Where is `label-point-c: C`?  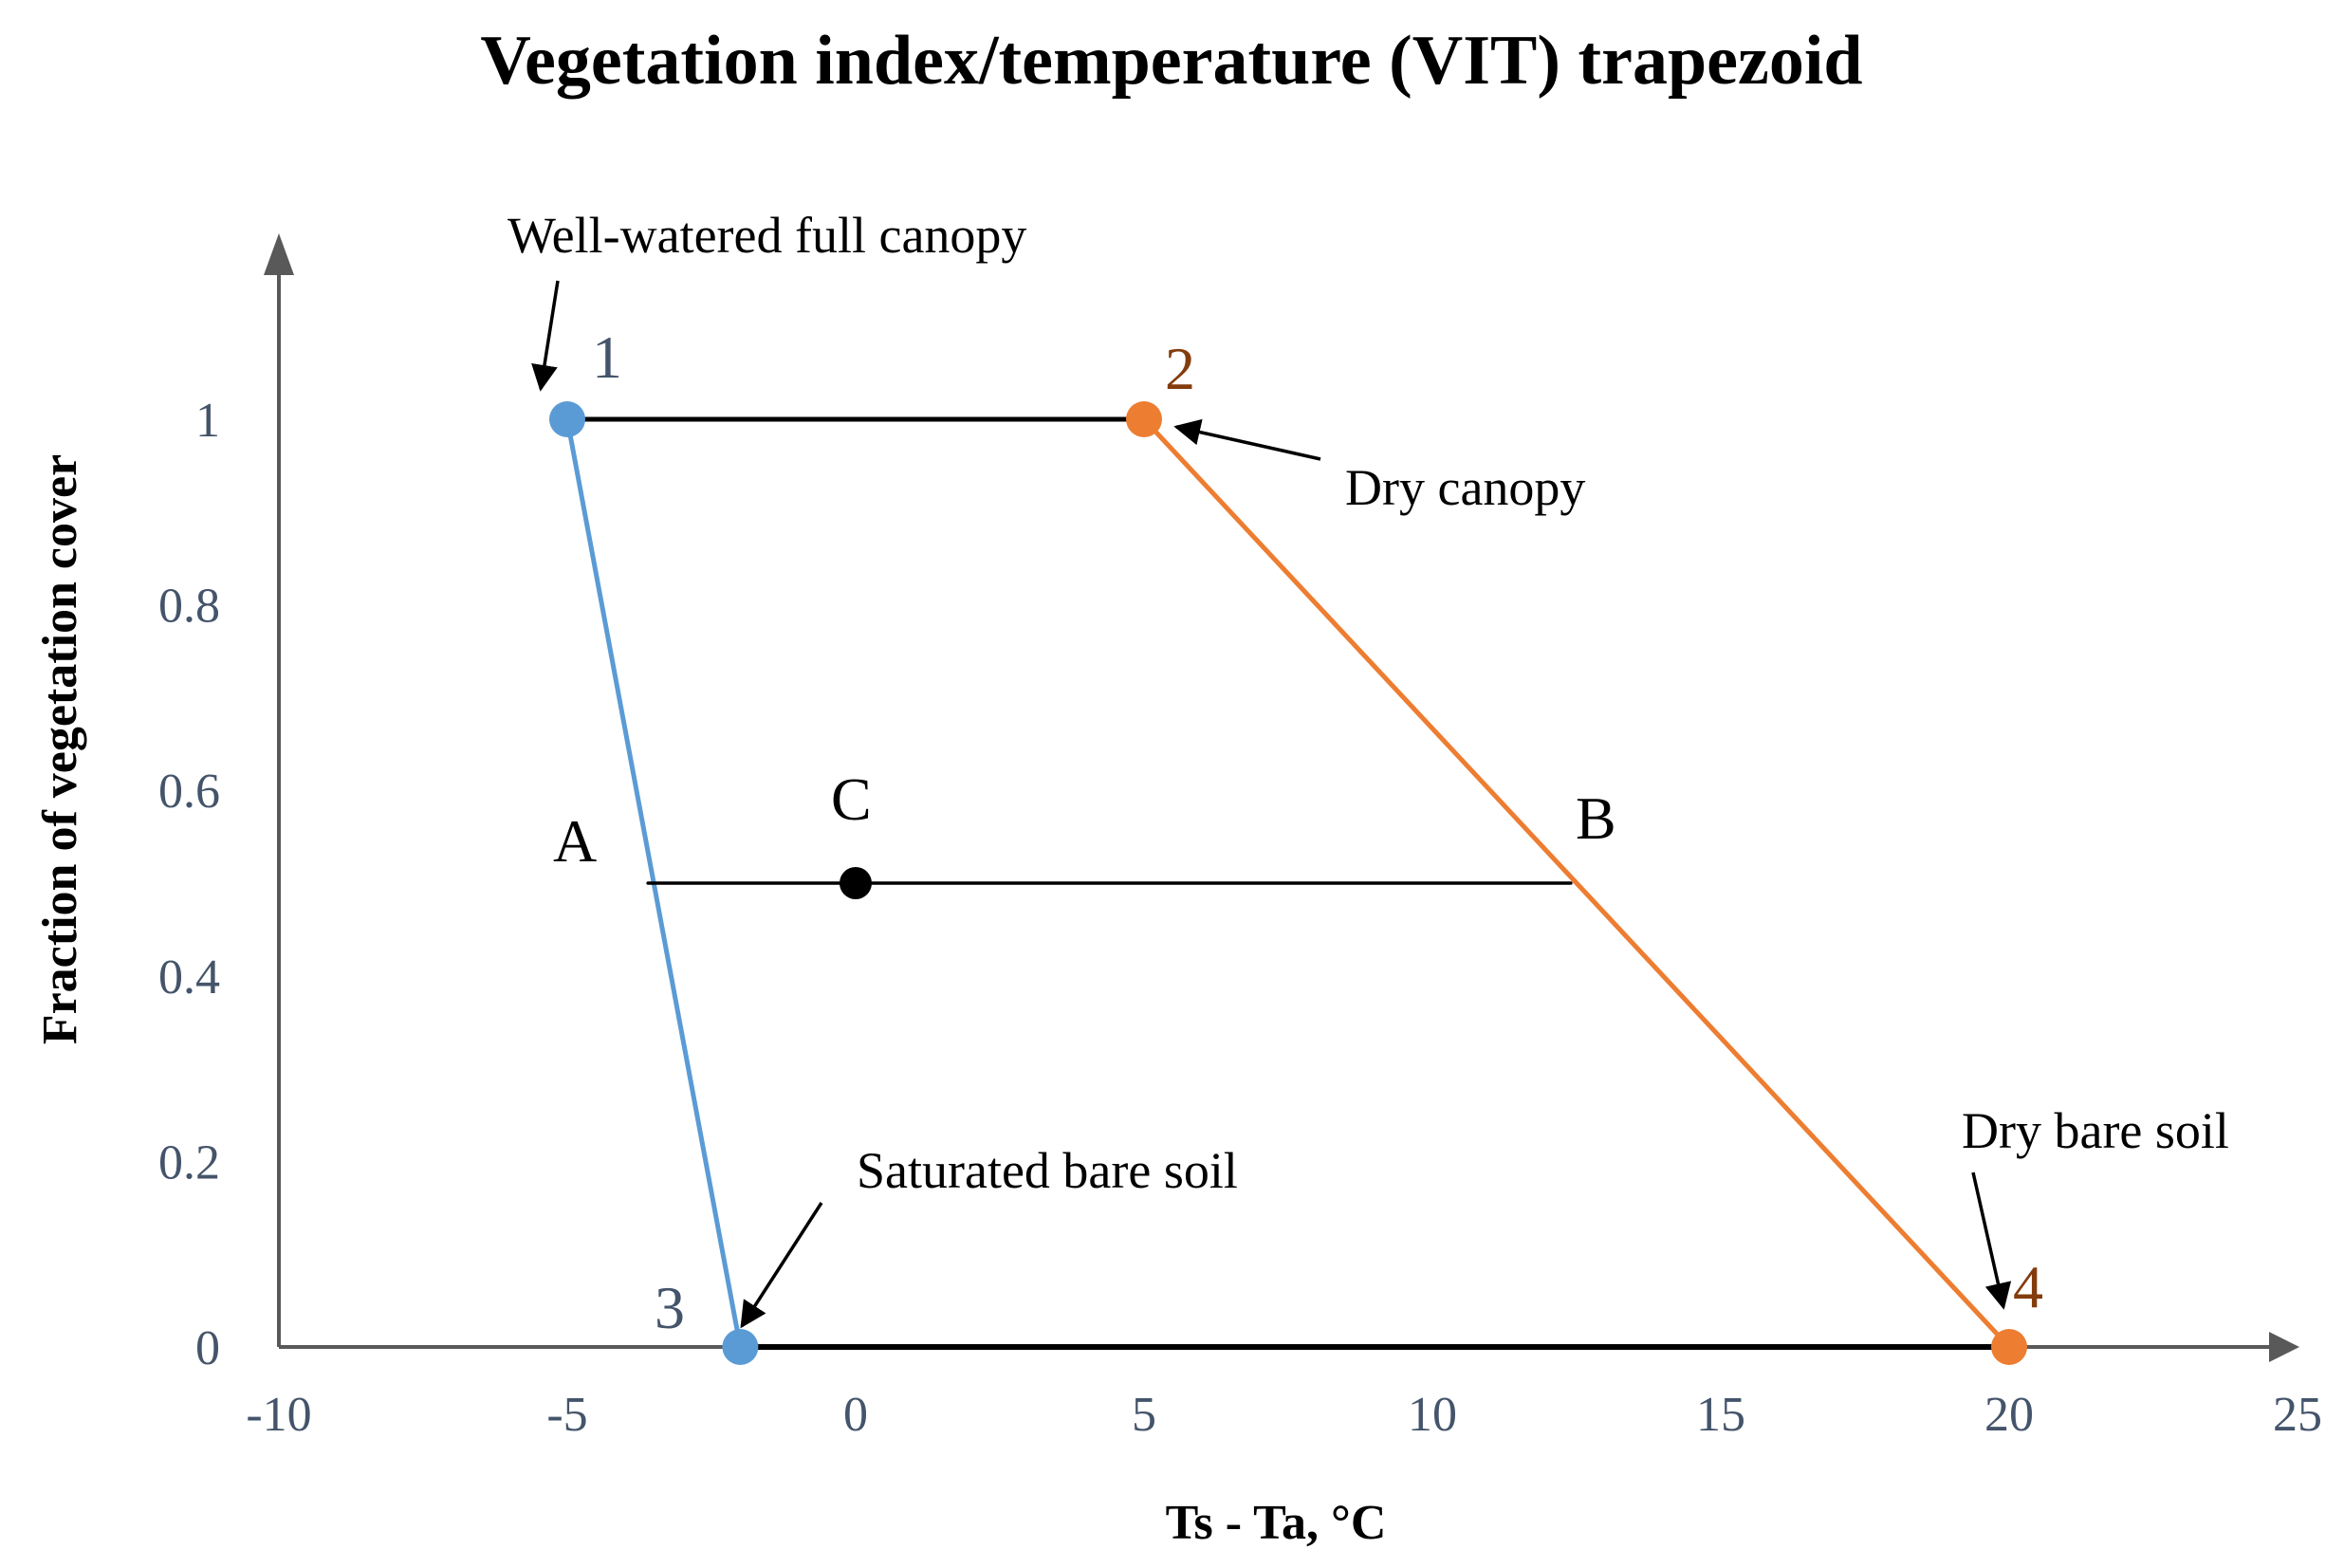 label-point-c: C is located at coordinates (851, 800).